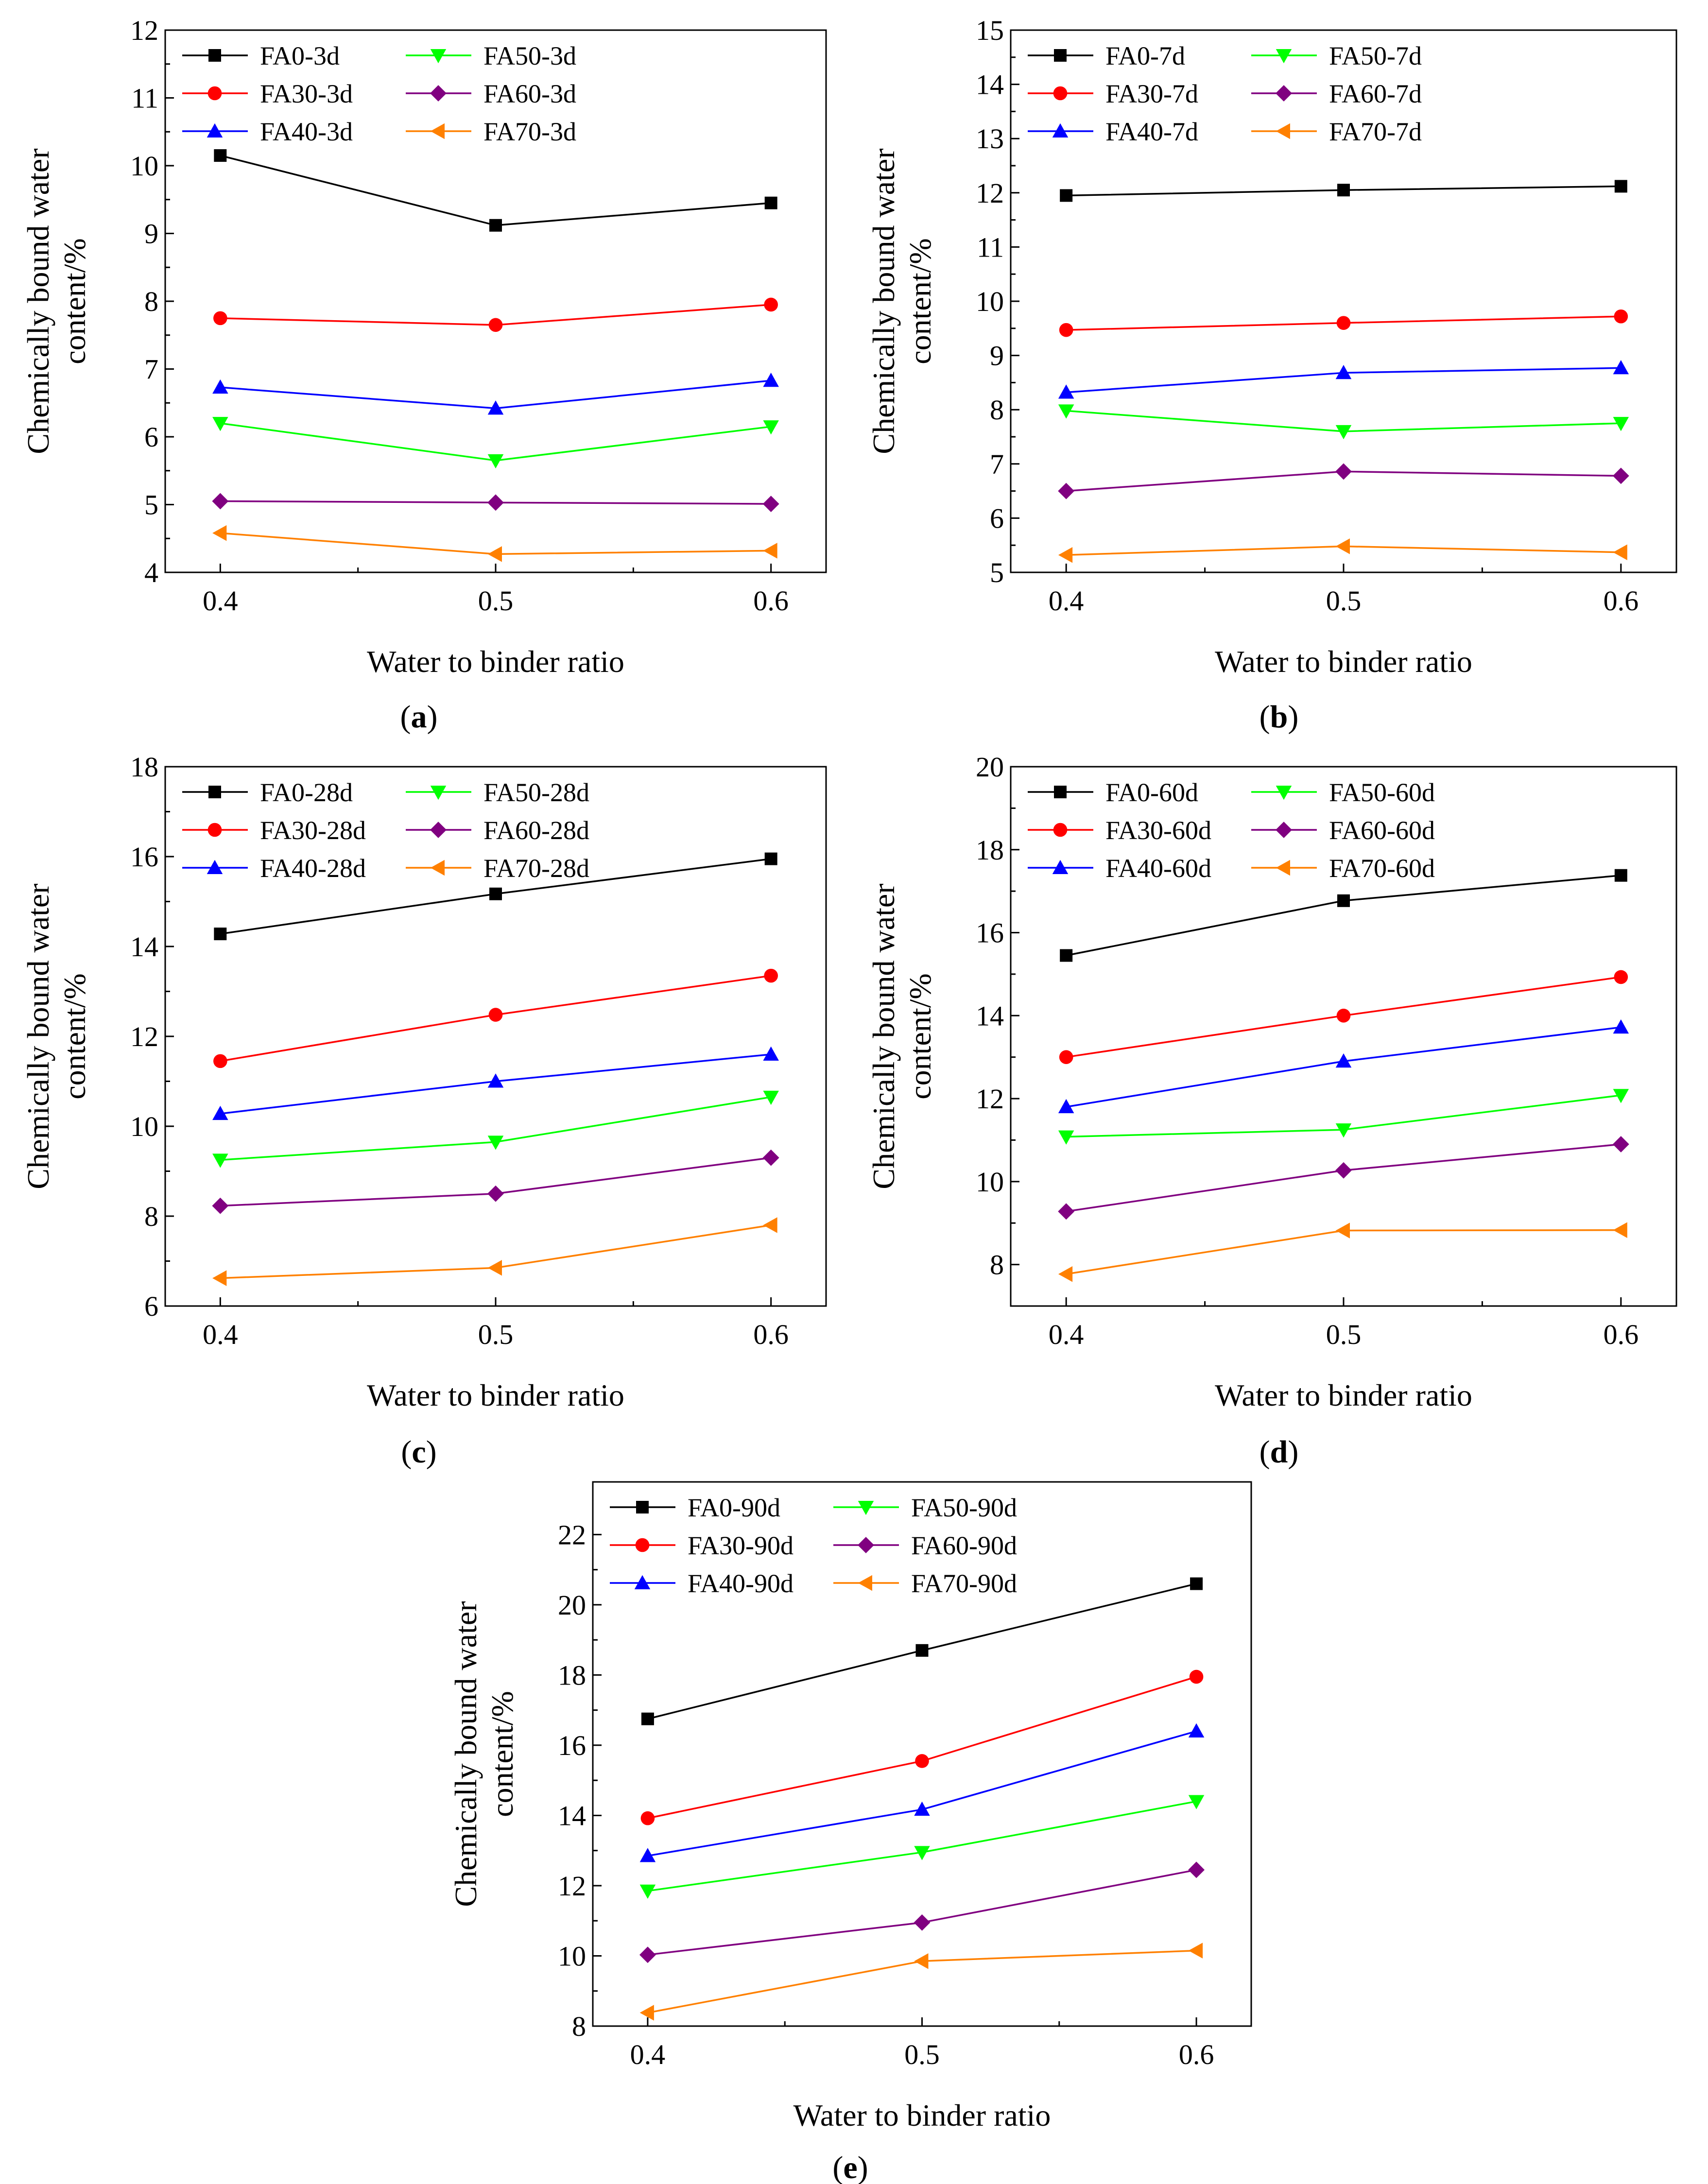 This screenshot has height=2184, width=1708. I want to click on legend-label: FA40-3d, so click(306, 131).